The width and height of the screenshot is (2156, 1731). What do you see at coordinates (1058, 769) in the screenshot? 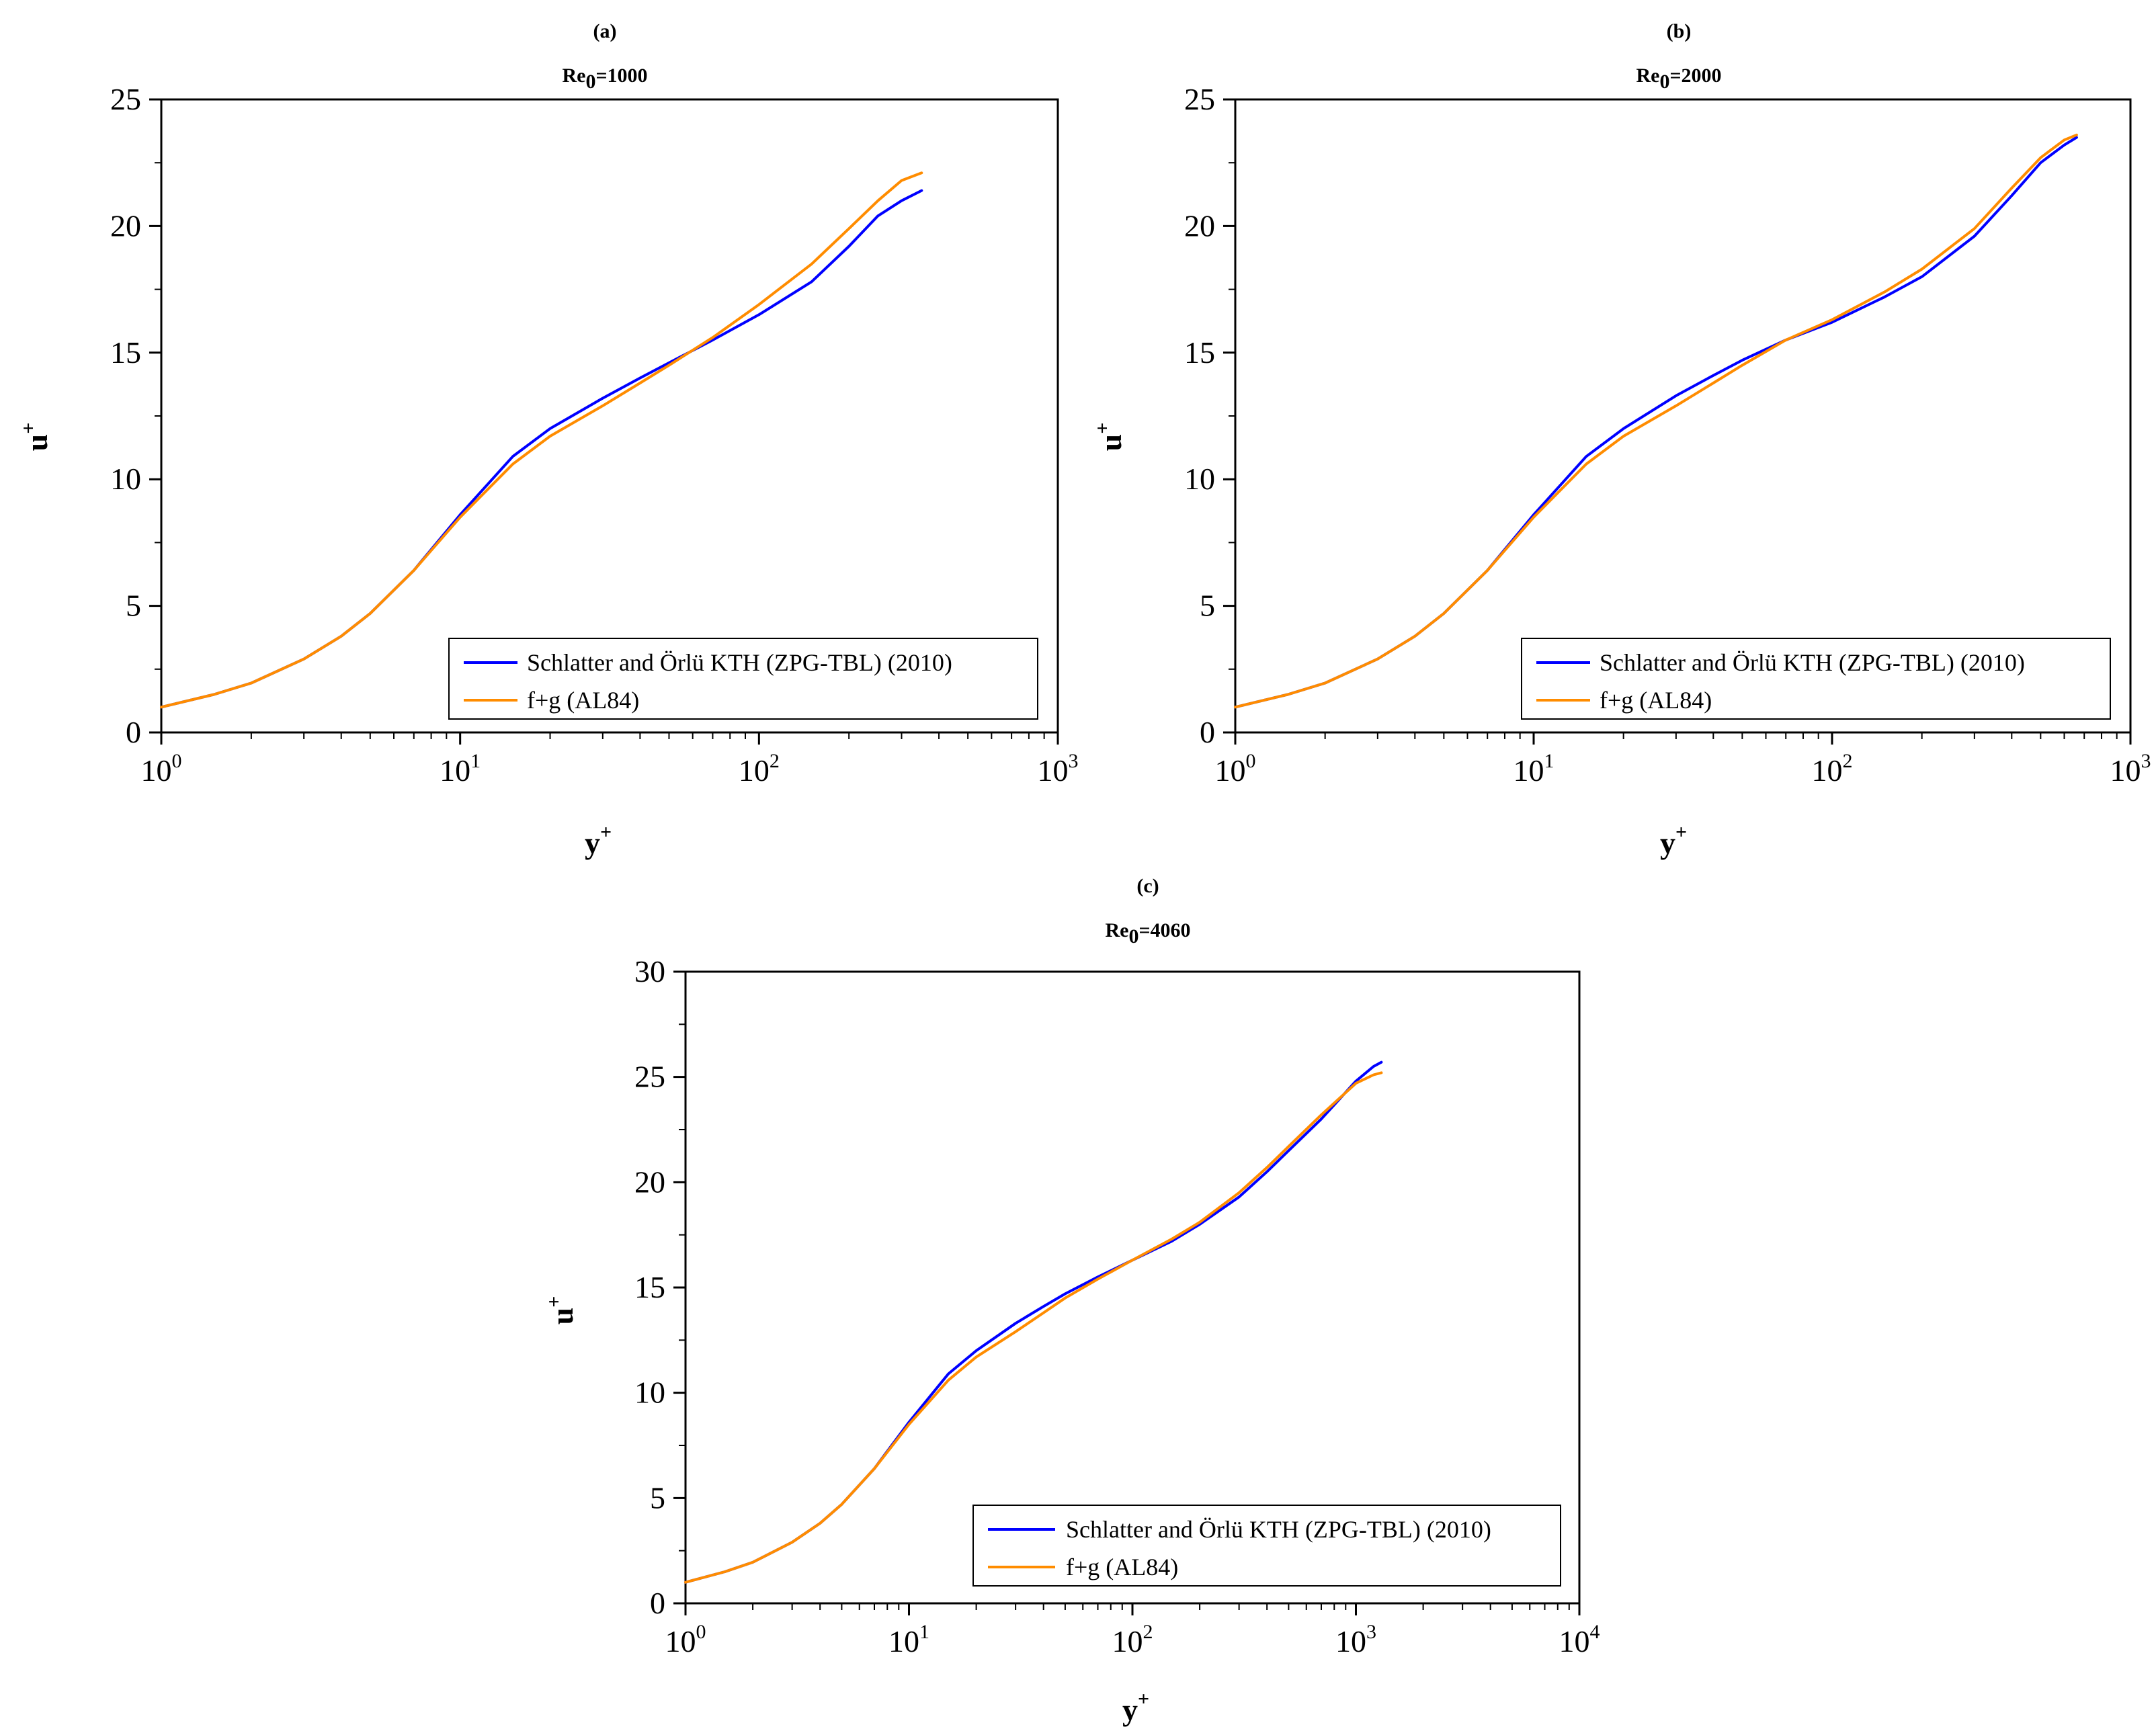
I see `panel-a-x-tick-label: 10³` at bounding box center [1058, 769].